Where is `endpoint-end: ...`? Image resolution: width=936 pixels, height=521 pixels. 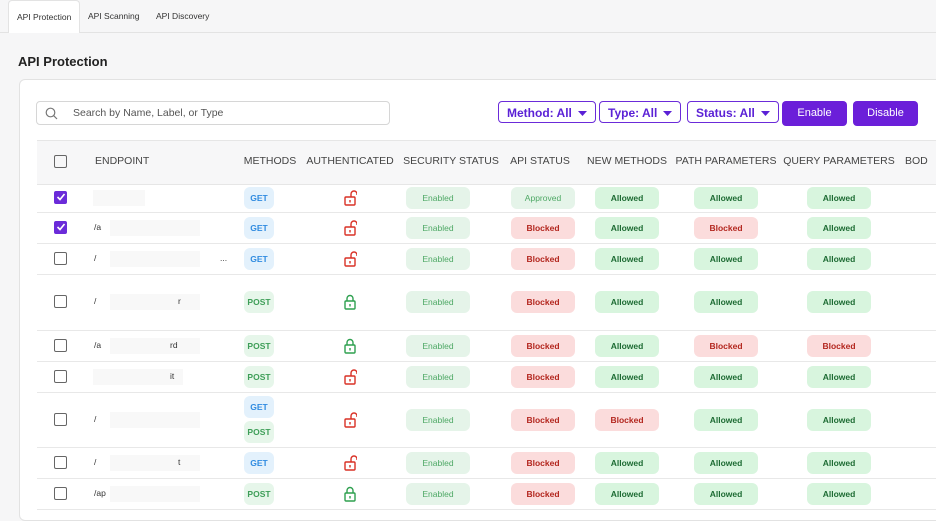
endpoint-end: ... is located at coordinates (224, 257).